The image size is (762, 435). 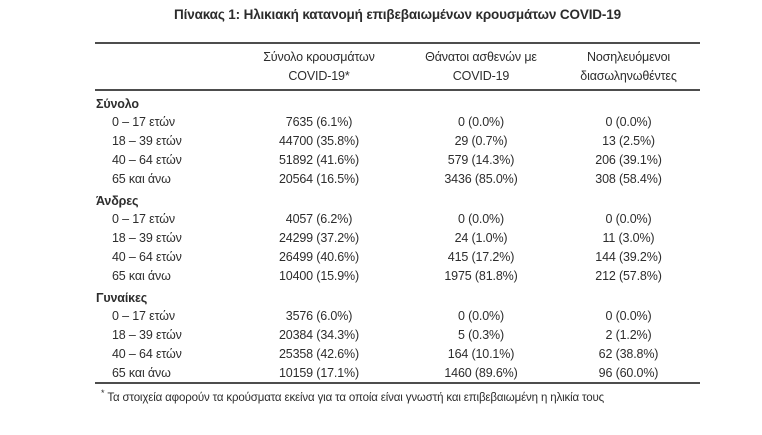 I want to click on table-rule-top, so click(x=397, y=43).